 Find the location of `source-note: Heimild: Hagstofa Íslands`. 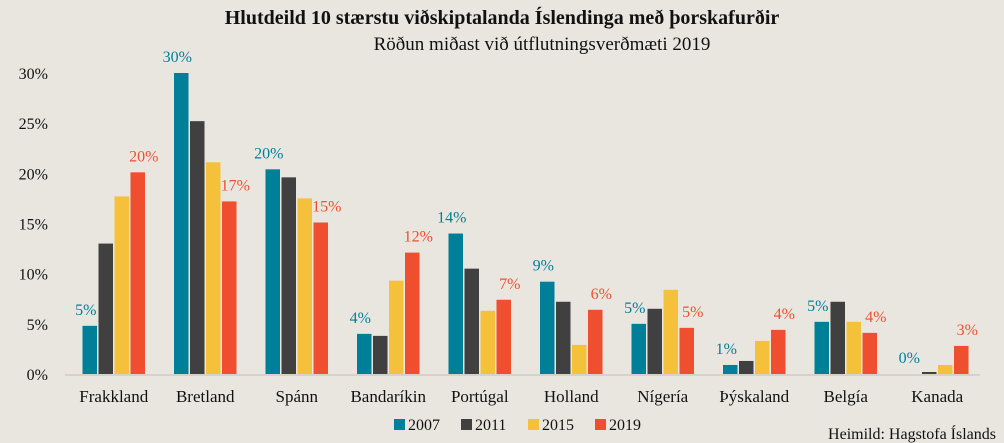

source-note: Heimild: Hagstofa Íslands is located at coordinates (912, 433).